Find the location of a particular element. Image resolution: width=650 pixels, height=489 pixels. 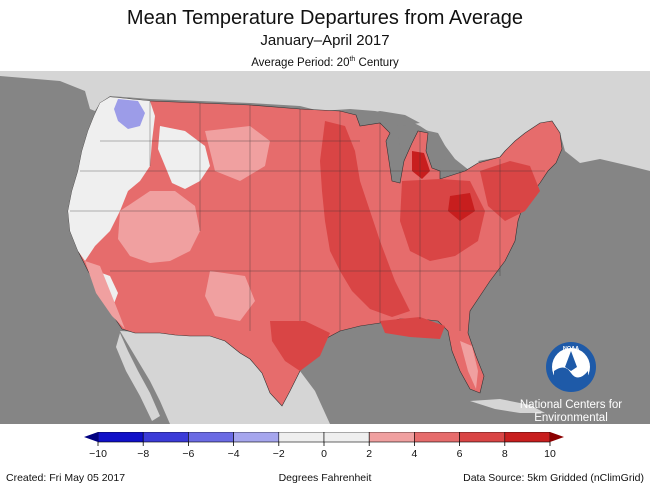

very-warm-texas-coast is located at coordinates (300, 346).